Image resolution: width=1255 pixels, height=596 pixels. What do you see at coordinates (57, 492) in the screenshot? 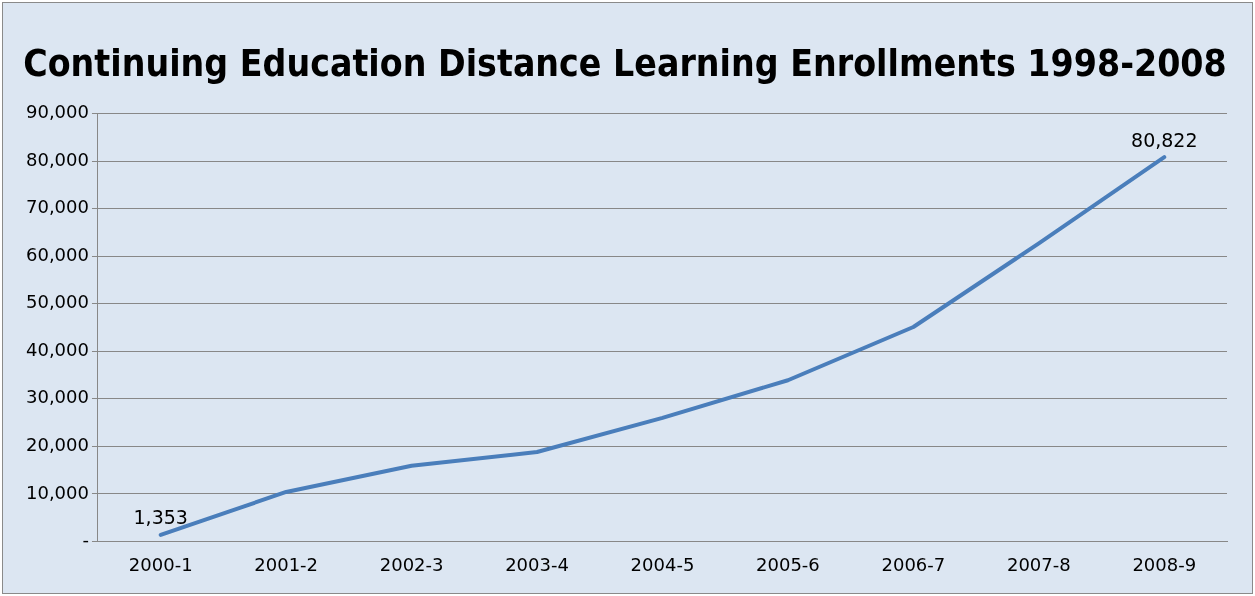
I see `y-tick-label: 10,000` at bounding box center [57, 492].